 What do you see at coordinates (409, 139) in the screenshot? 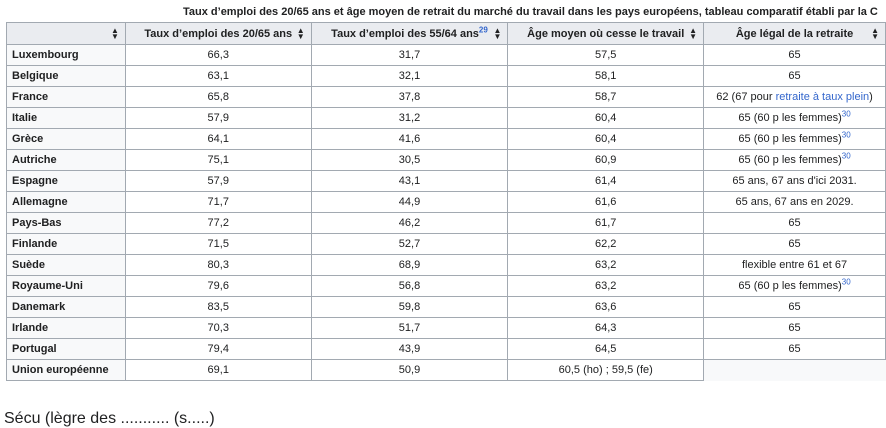
I see `employment-55-64-cell: 41,6` at bounding box center [409, 139].